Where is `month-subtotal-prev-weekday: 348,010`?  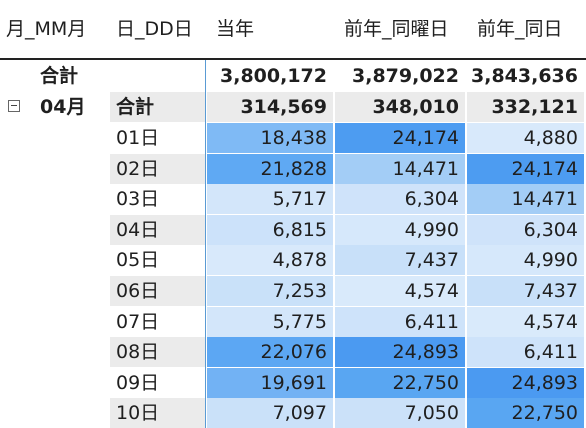 month-subtotal-prev-weekday: 348,010 is located at coordinates (400, 107).